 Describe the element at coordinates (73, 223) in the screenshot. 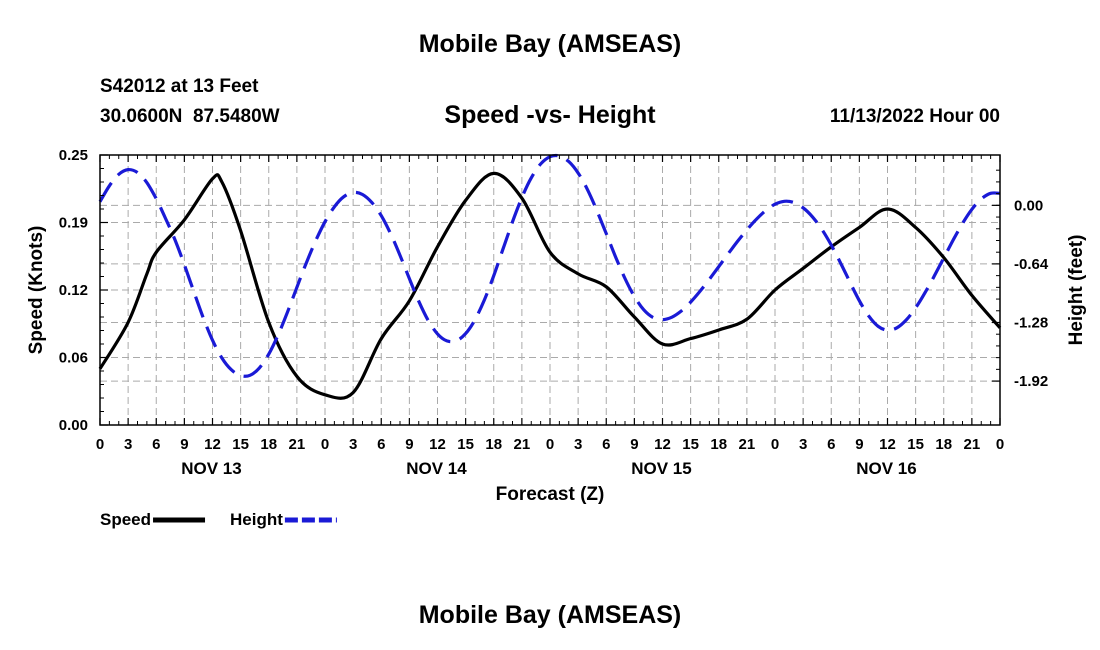

I see `y-tick-label: 0.19` at that location.